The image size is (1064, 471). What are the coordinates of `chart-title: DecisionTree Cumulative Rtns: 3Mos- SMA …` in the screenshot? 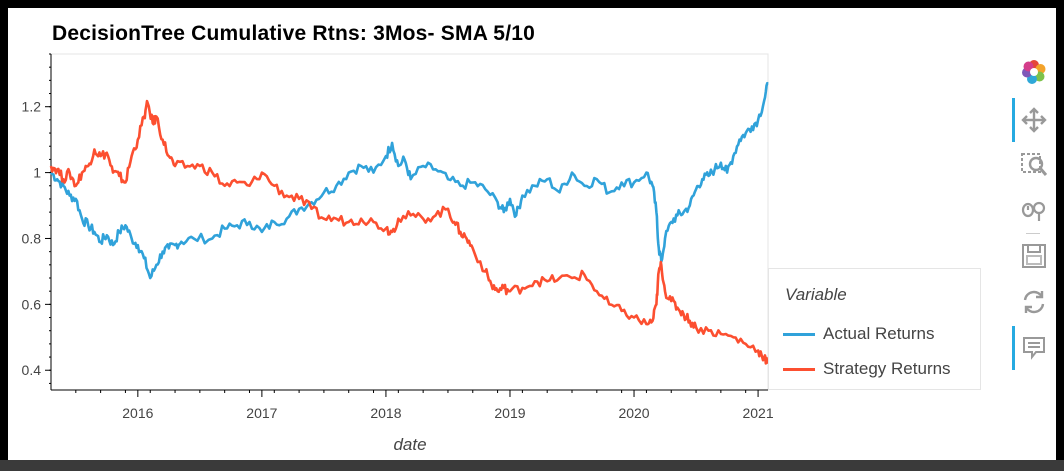 It's located at (293, 33).